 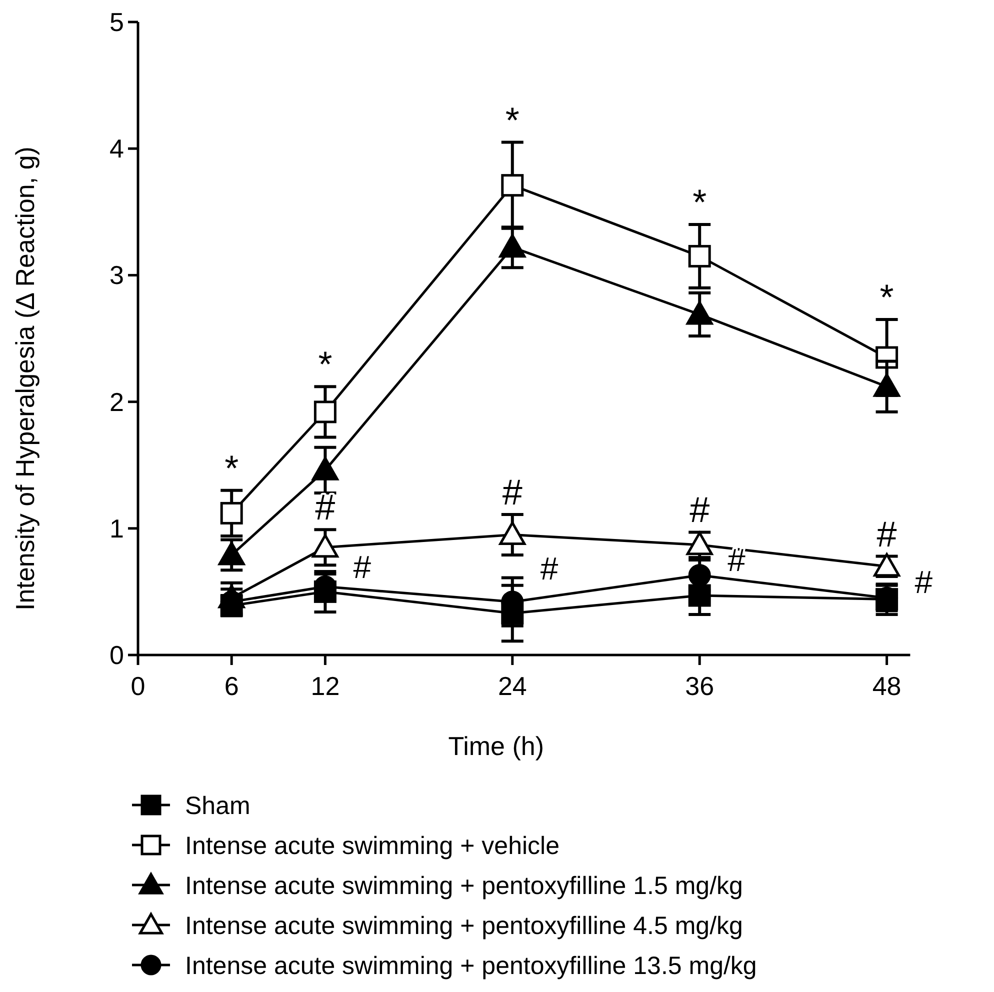 I want to click on y-tick-label: 1, so click(x=117, y=528).